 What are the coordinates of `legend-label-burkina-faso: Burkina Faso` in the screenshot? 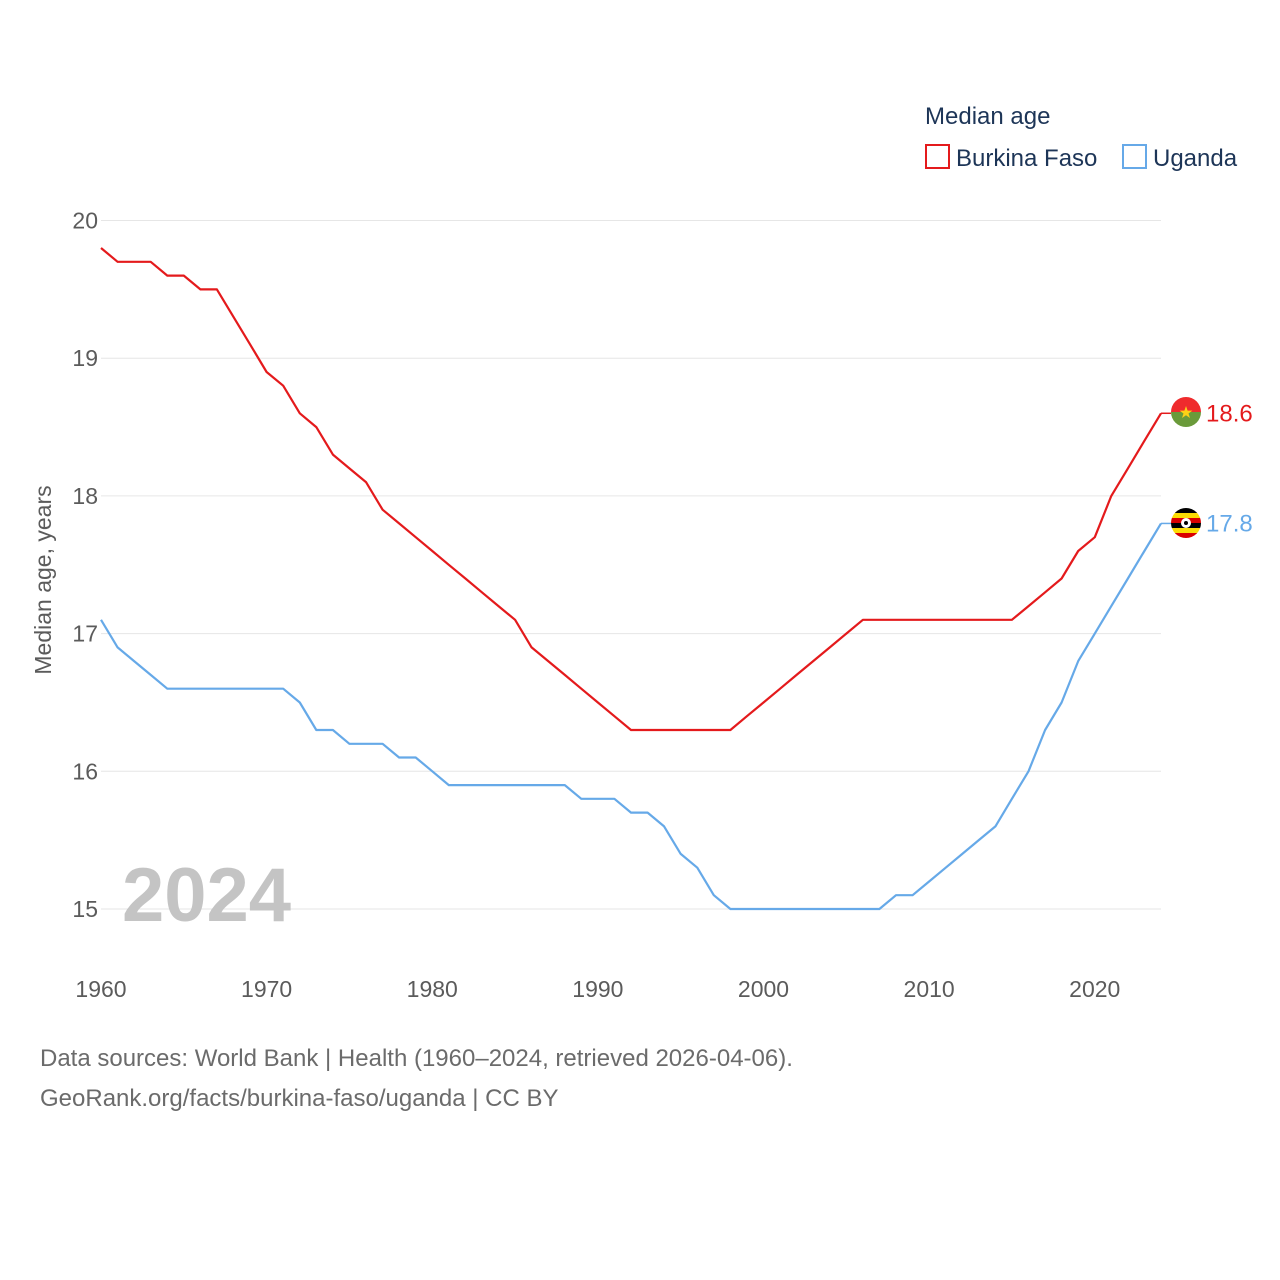 It's located at (1026, 158).